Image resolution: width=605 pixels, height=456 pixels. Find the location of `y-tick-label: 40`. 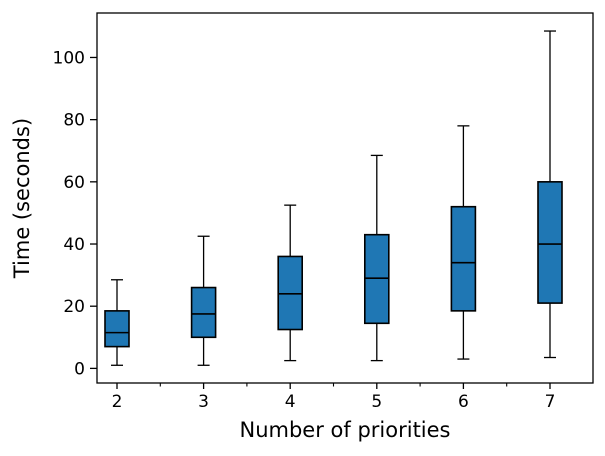

y-tick-label: 40 is located at coordinates (74, 245).